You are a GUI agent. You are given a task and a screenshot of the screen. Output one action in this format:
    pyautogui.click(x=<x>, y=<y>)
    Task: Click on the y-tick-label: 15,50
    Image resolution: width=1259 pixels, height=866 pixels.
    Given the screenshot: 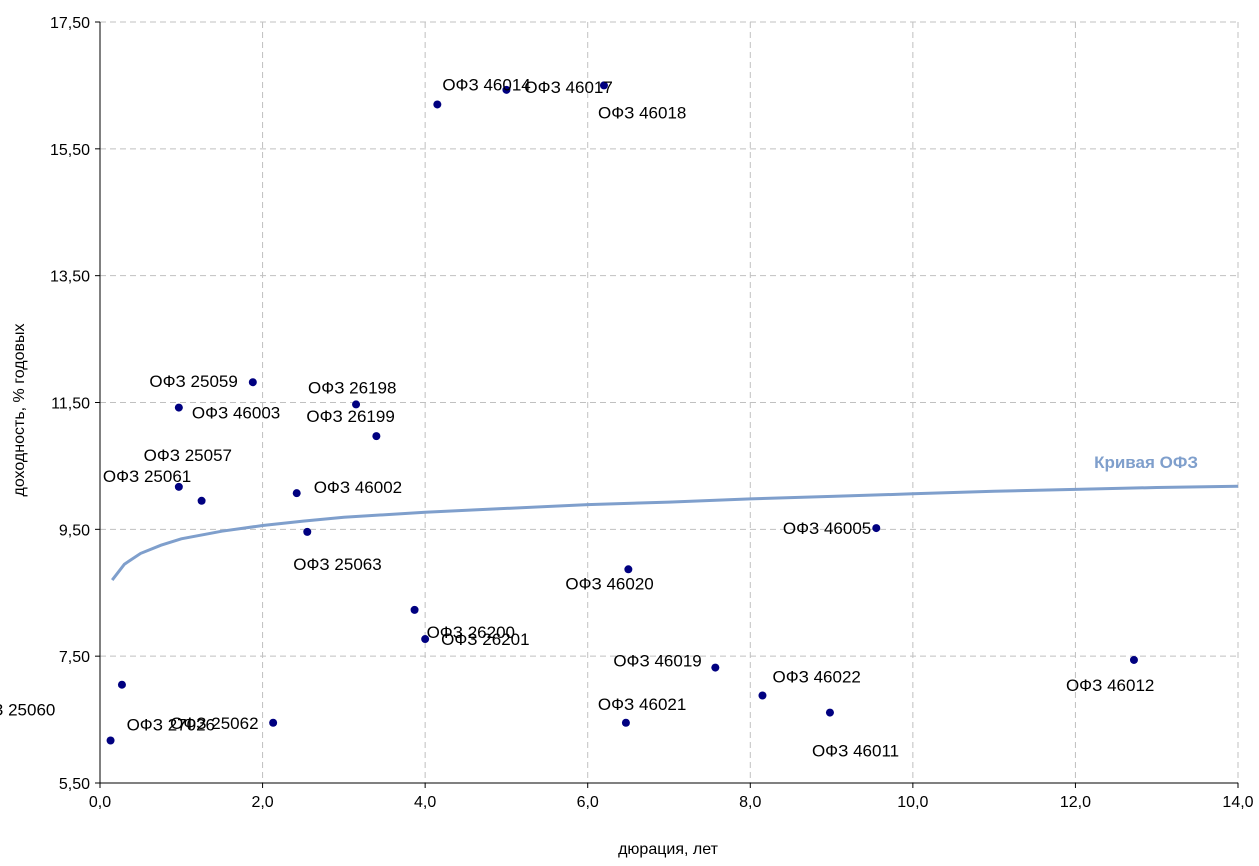 What is the action you would take?
    pyautogui.click(x=70, y=150)
    